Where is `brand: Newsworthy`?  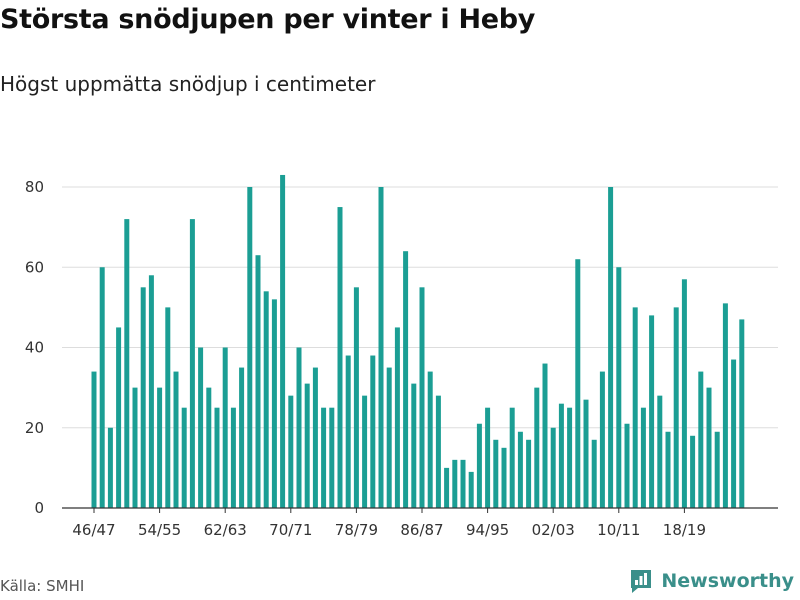 brand: Newsworthy is located at coordinates (711, 581).